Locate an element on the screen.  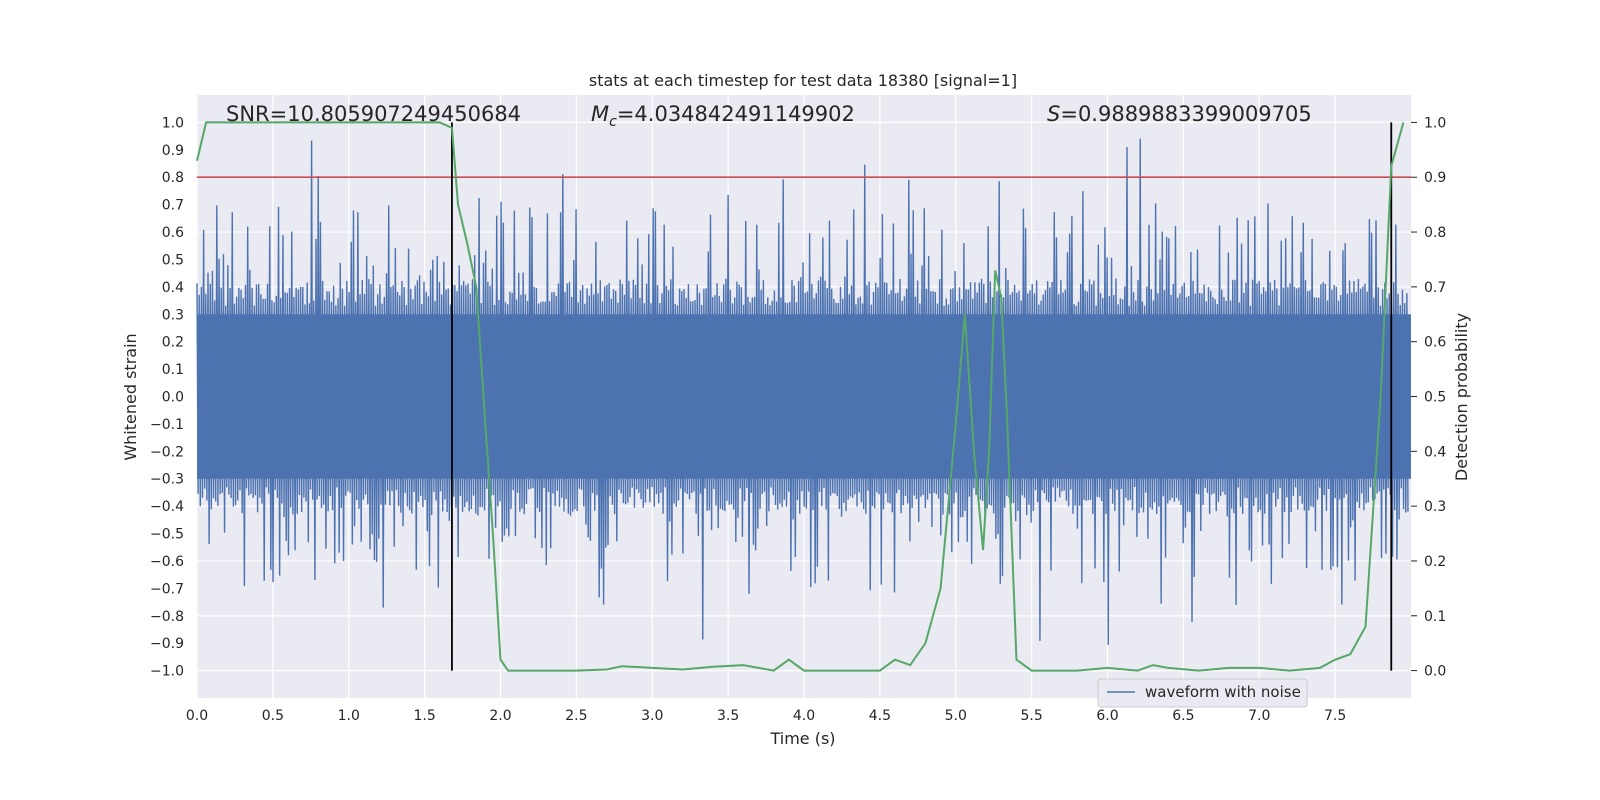
left-y-tick-label: 0.6 is located at coordinates (173, 233).